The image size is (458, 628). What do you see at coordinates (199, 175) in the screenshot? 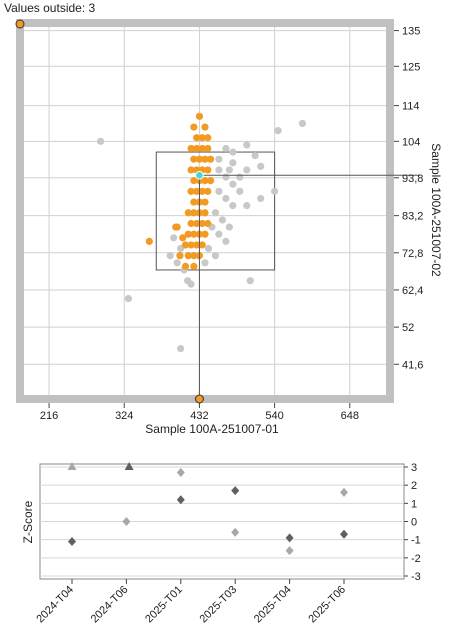
I see `target-point` at bounding box center [199, 175].